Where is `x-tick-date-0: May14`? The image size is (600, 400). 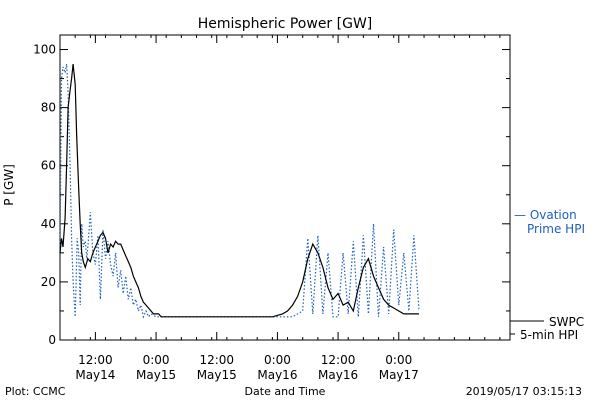
x-tick-date-0: May14 is located at coordinates (95, 375).